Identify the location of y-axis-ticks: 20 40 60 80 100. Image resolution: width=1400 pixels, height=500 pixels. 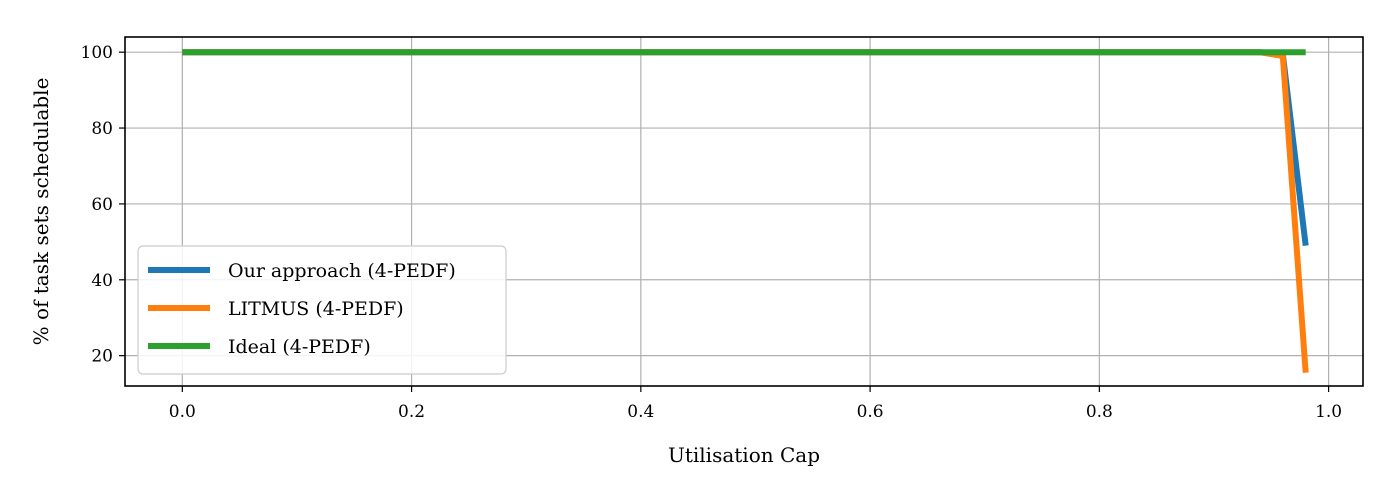
(103, 205).